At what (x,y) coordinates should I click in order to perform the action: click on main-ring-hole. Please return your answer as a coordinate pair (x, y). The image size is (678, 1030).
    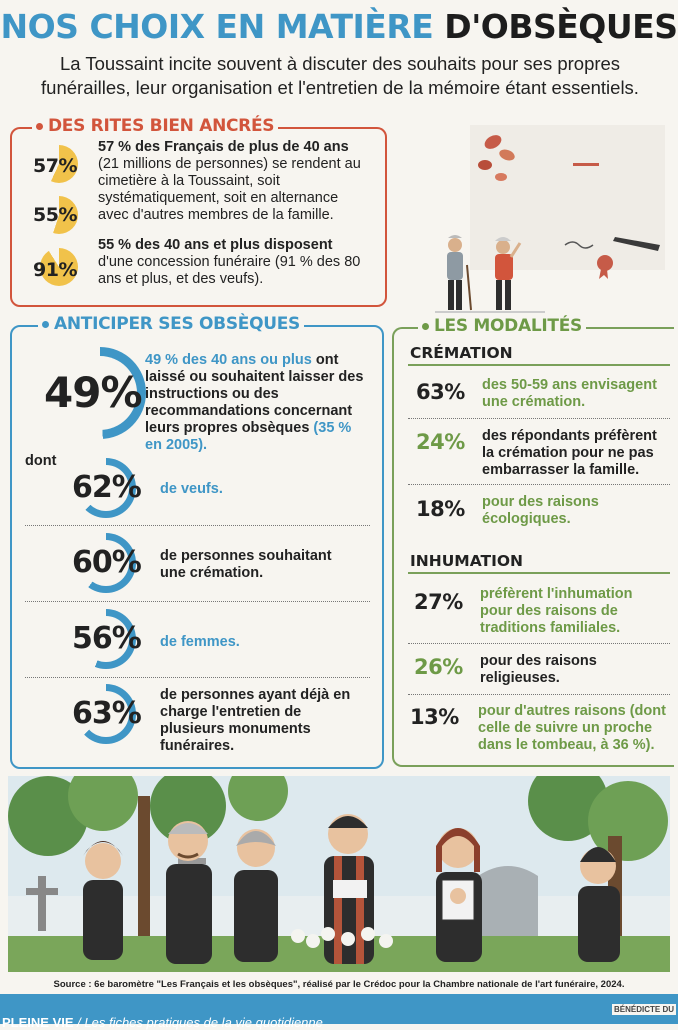
    Looking at the image, I should click on (100, 393).